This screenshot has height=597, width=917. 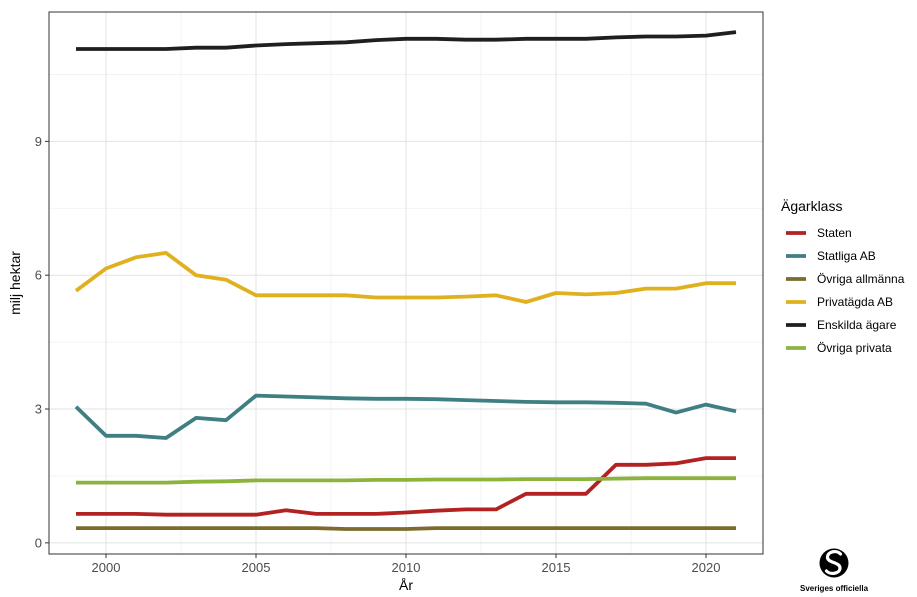 I want to click on legend-label: Enskilda ägare, so click(x=857, y=325).